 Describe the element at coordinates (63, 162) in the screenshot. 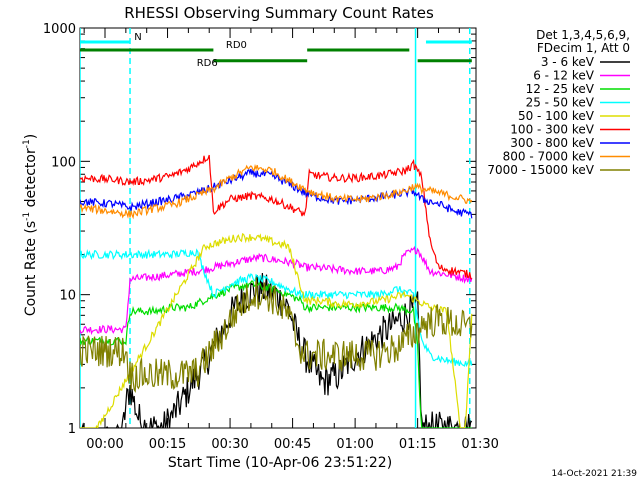

I see `y-tick-label: 100` at that location.